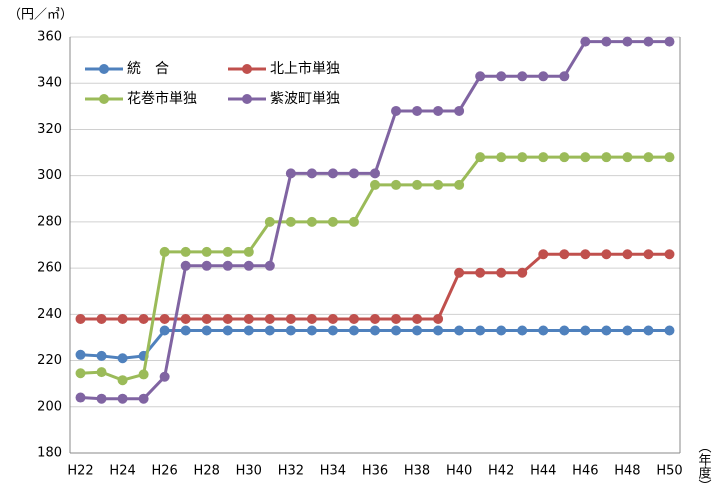 This screenshot has height=483, width=720. What do you see at coordinates (417, 471) in the screenshot?
I see `x-tick-label: H38` at bounding box center [417, 471].